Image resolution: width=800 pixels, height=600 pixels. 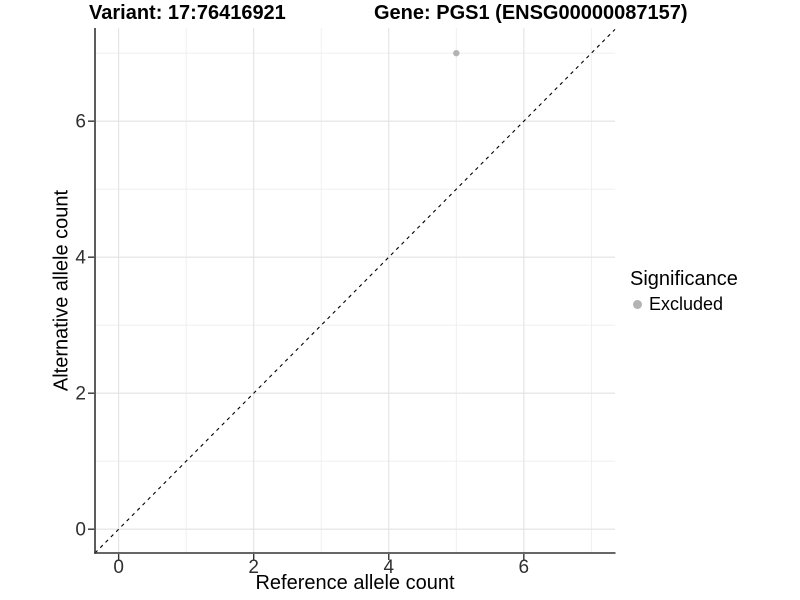 I want to click on plot-title-variant: Variant: 17:76416921, so click(x=187, y=13).